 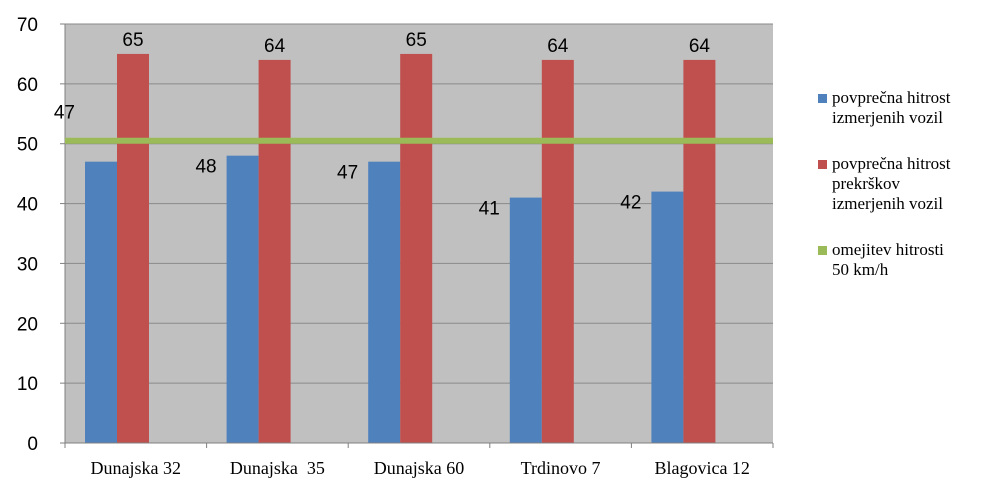 What do you see at coordinates (205, 167) in the screenshot?
I see `data-label-avg: 48` at bounding box center [205, 167].